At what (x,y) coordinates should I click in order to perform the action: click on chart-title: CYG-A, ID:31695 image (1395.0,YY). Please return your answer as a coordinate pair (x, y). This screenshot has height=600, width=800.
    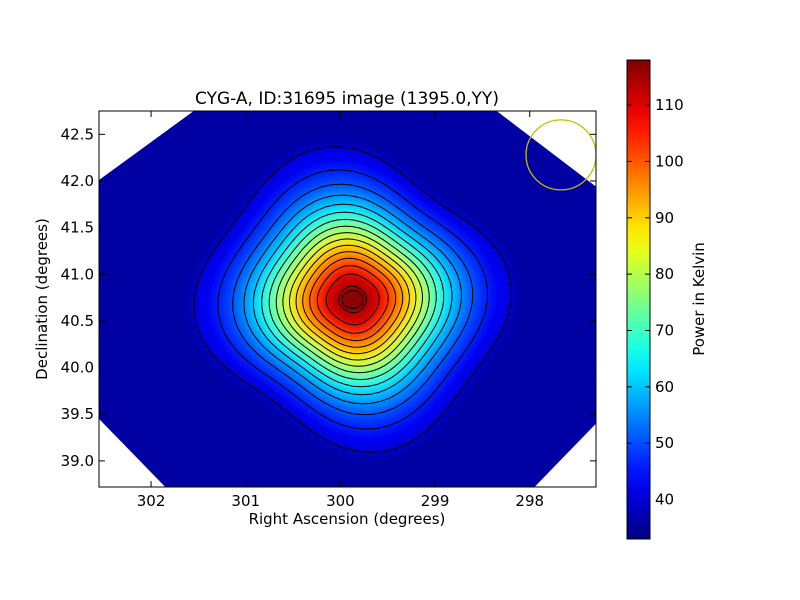
    Looking at the image, I should click on (347, 99).